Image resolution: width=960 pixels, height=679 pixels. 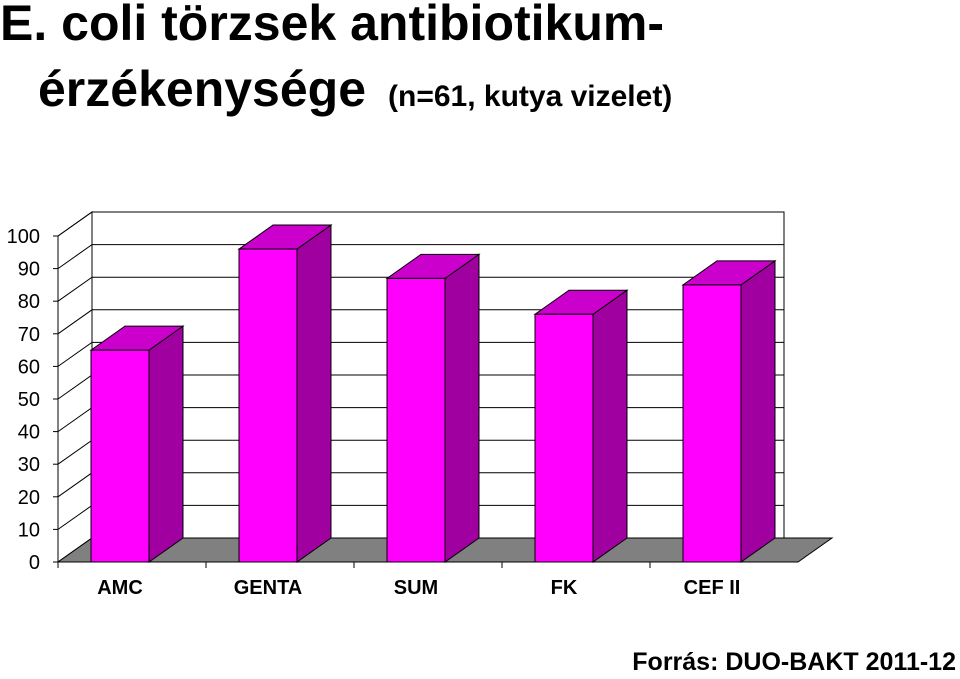 What do you see at coordinates (29, 465) in the screenshot?
I see `y-tick-label: 30` at bounding box center [29, 465].